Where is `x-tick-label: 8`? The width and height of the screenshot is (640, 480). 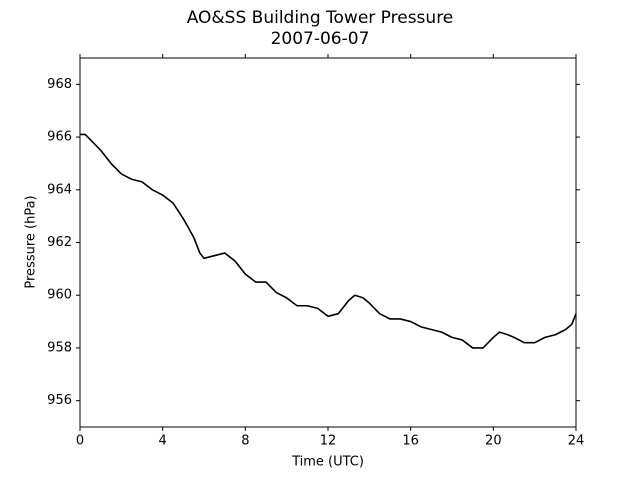 x-tick-label: 8 is located at coordinates (245, 441).